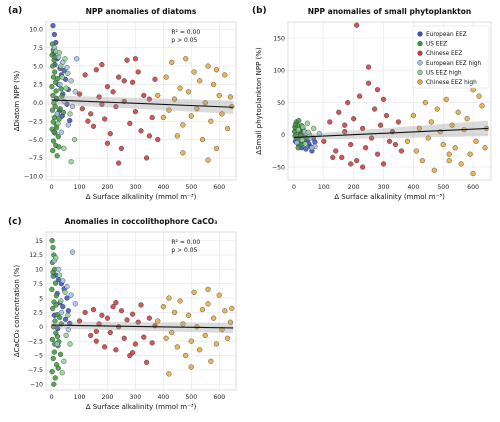 This screenshot has width=500, height=422. I want to click on r-squared-label: R² = 0.00, so click(185, 32).